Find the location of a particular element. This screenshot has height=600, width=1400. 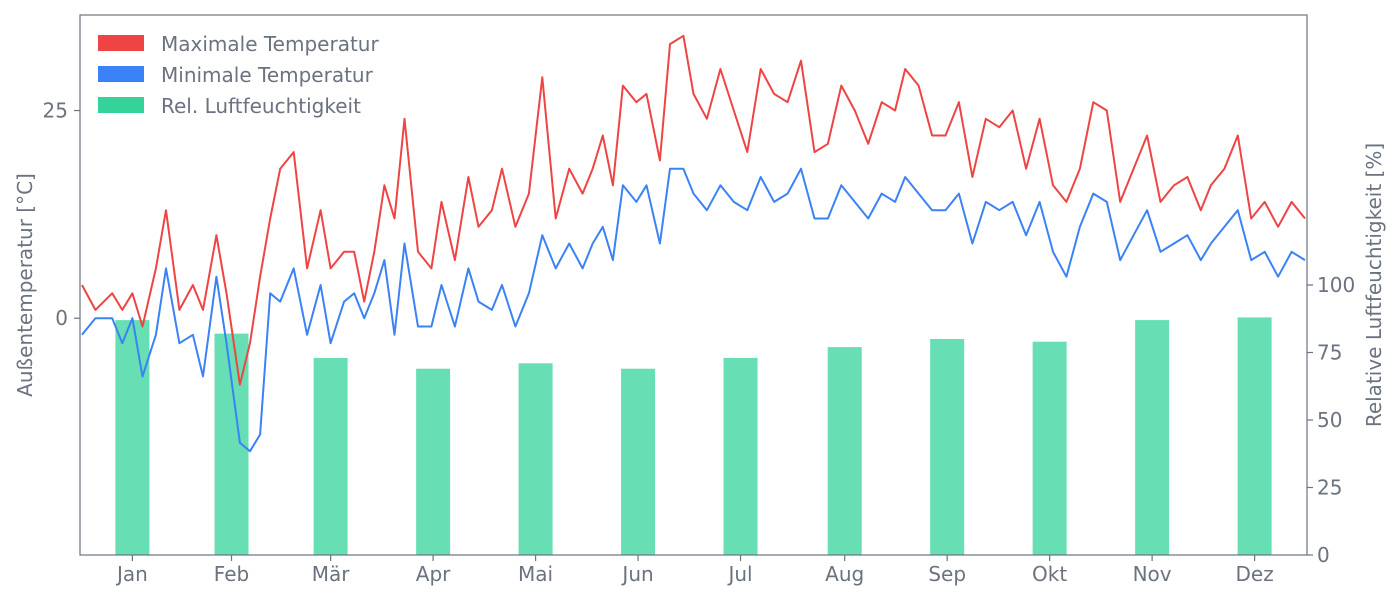

x-tick-label: Mär is located at coordinates (331, 574).